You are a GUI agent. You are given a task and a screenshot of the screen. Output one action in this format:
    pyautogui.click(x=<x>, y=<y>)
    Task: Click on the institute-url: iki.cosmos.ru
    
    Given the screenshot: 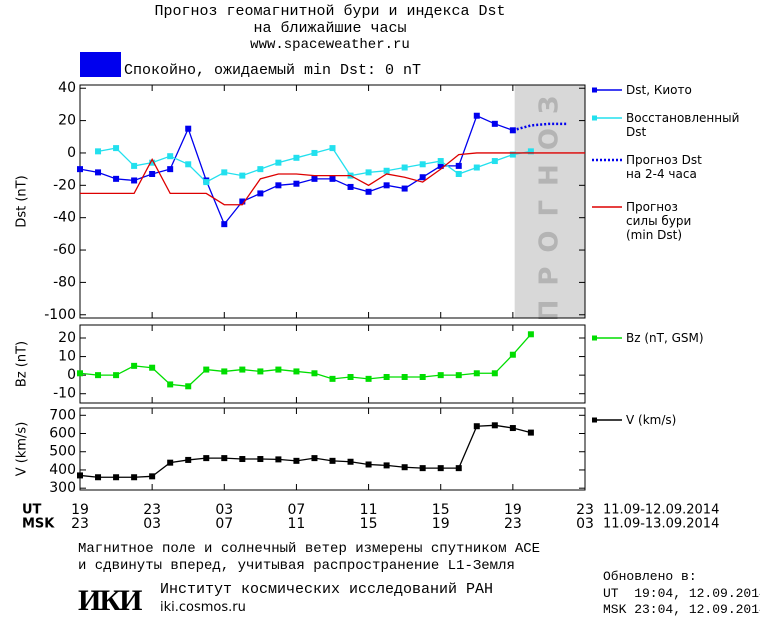 What is the action you would take?
    pyautogui.click(x=203, y=607)
    